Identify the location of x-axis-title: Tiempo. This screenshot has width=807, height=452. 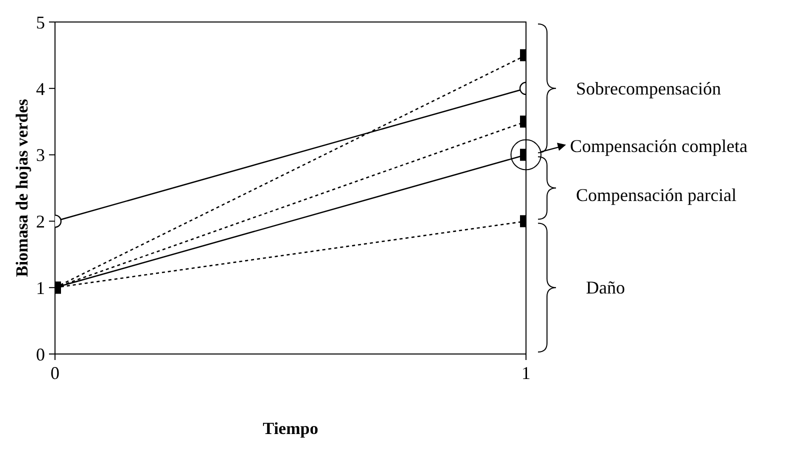
(290, 428).